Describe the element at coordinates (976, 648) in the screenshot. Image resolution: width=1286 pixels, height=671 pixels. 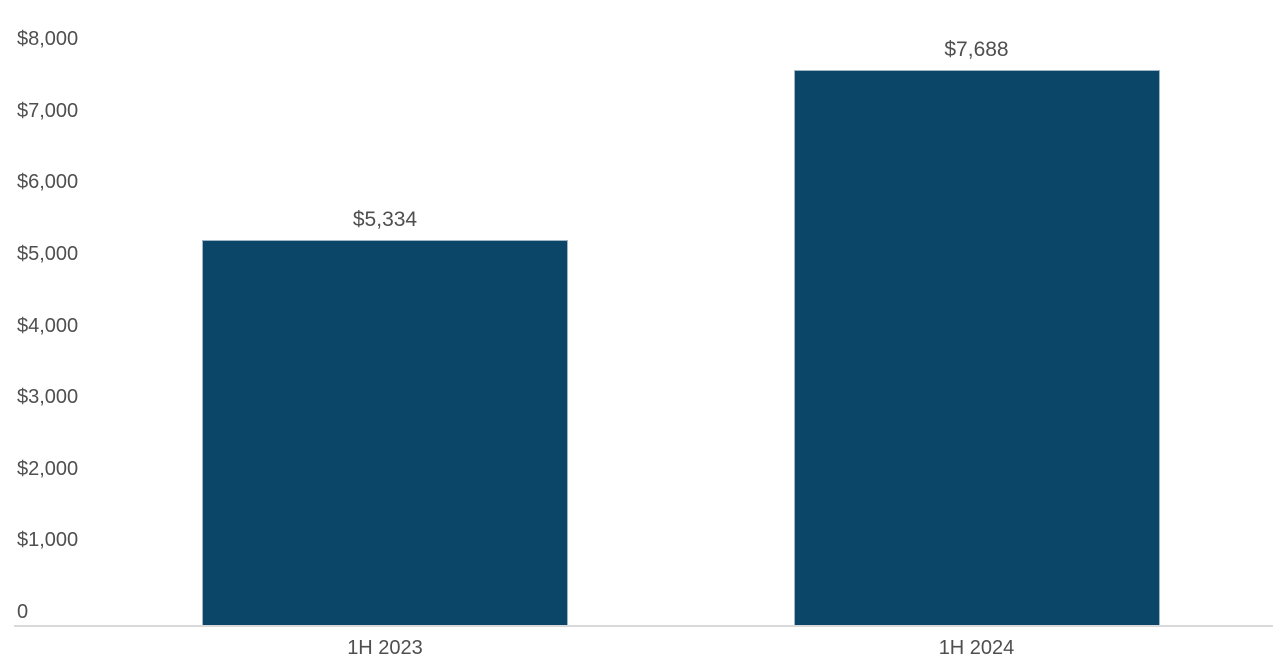
I see `x-axis-label: 1H 2024` at that location.